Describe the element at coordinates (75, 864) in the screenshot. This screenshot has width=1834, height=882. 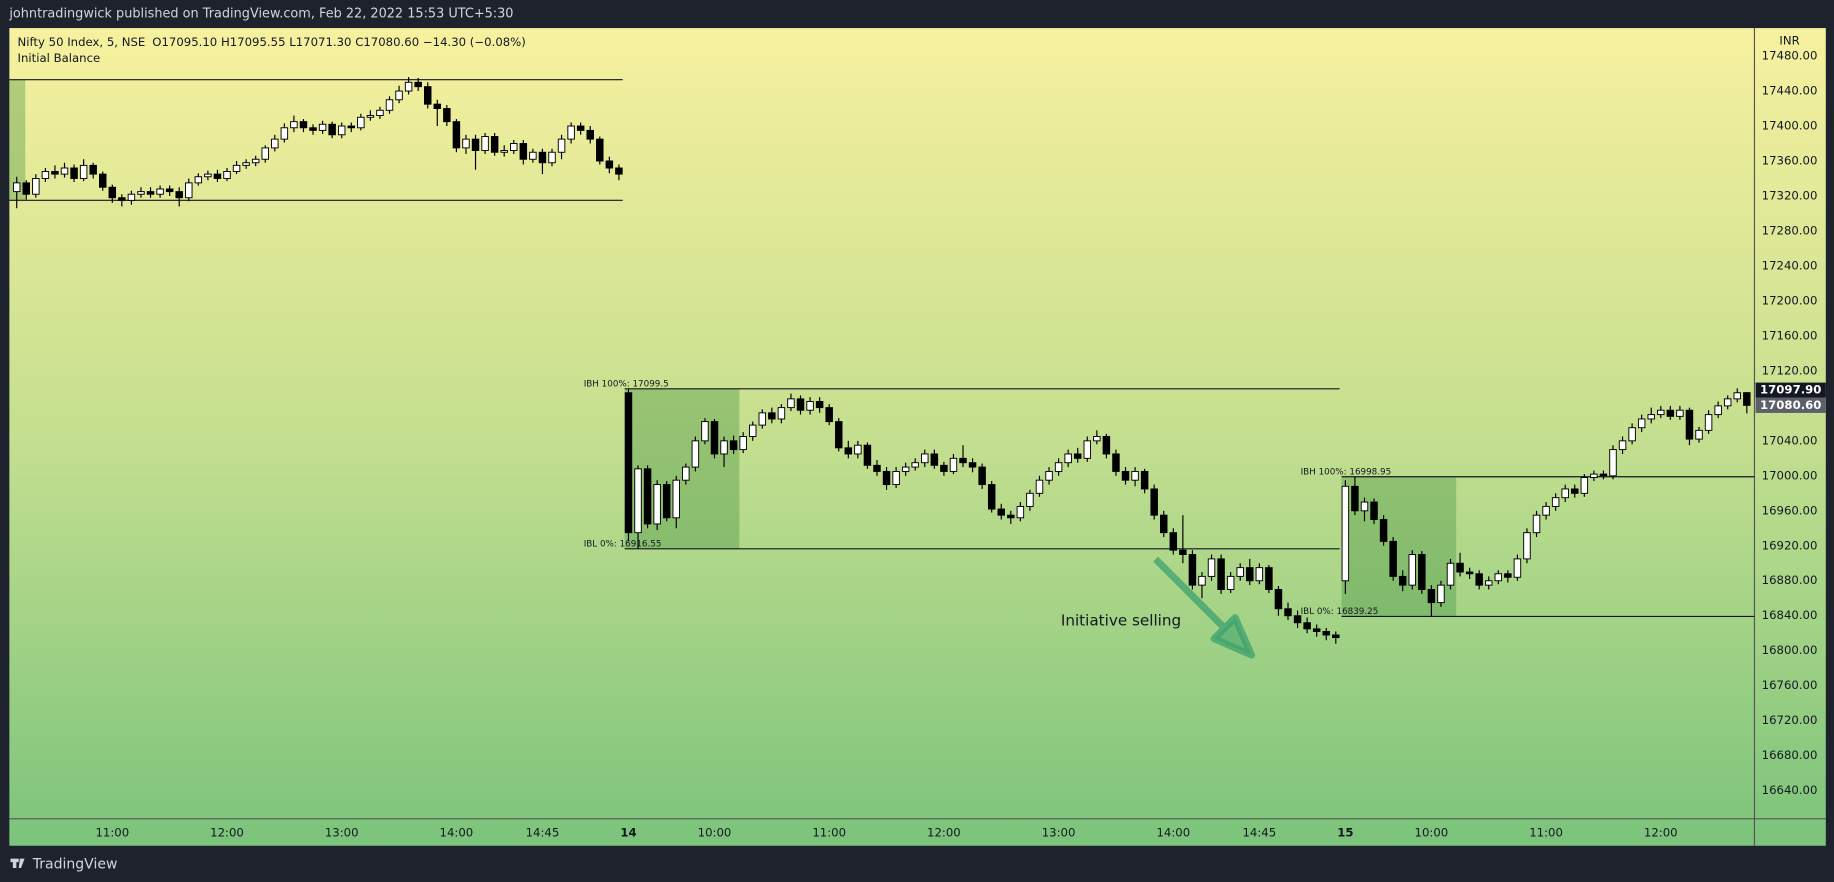
I see `brand: TradingView` at that location.